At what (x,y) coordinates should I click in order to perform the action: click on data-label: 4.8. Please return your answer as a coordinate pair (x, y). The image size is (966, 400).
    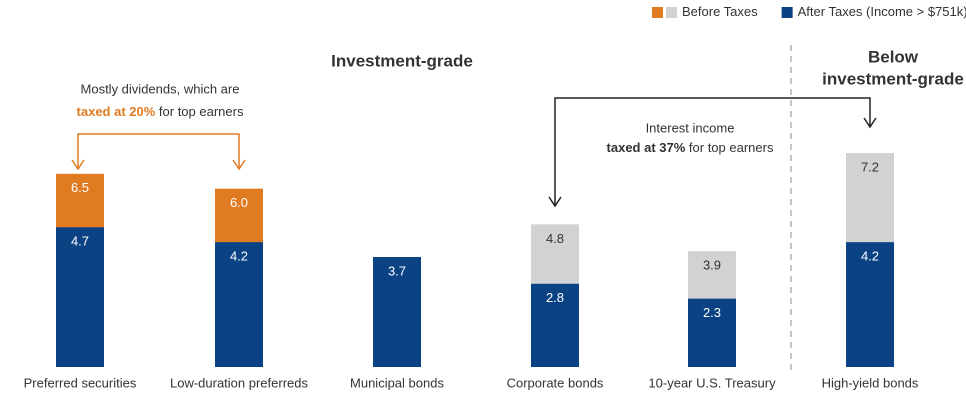
    Looking at the image, I should click on (555, 238).